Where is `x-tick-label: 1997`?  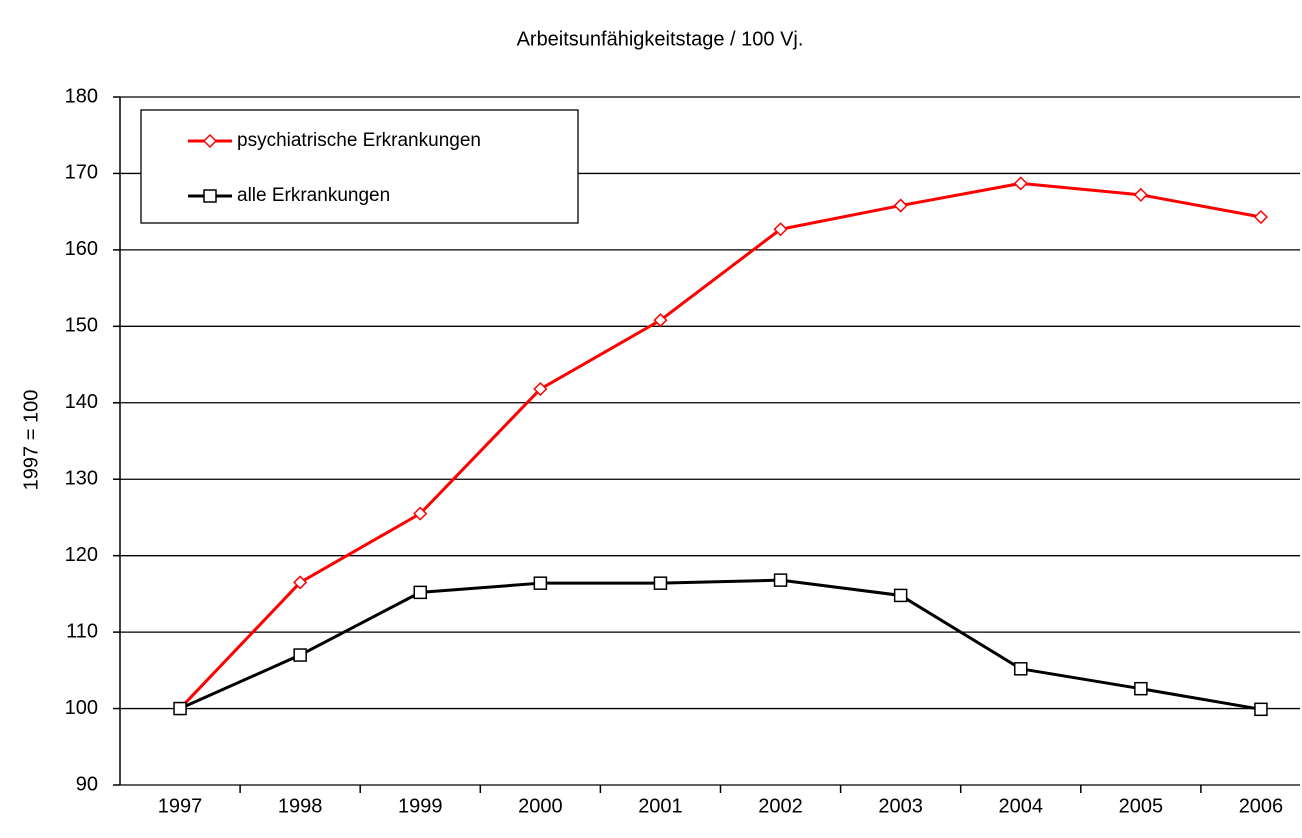
x-tick-label: 1997 is located at coordinates (180, 806).